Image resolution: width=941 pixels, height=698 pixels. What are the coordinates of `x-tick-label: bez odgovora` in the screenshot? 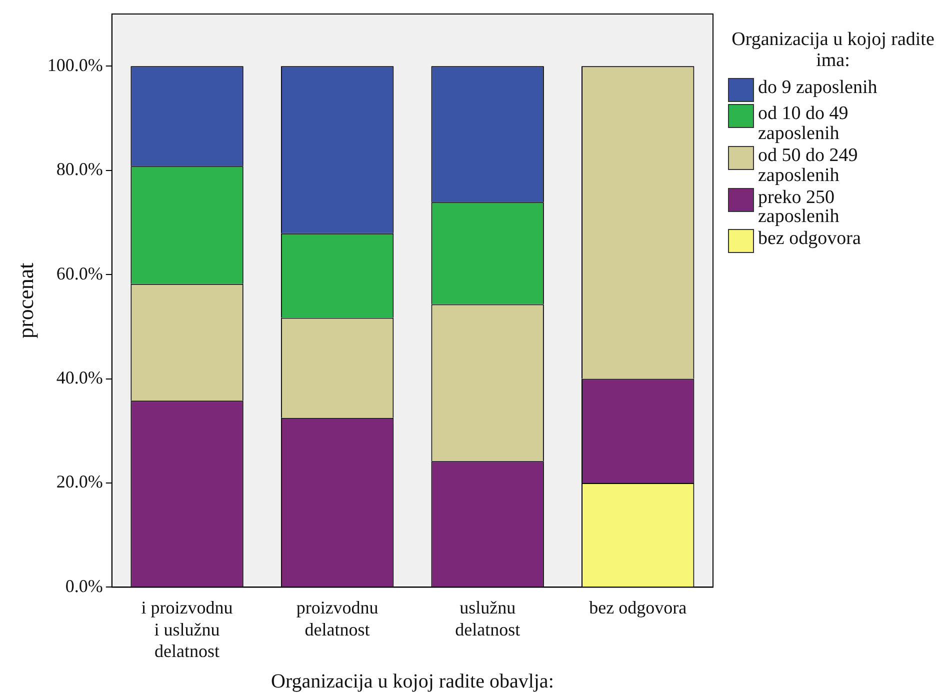 It's located at (638, 608).